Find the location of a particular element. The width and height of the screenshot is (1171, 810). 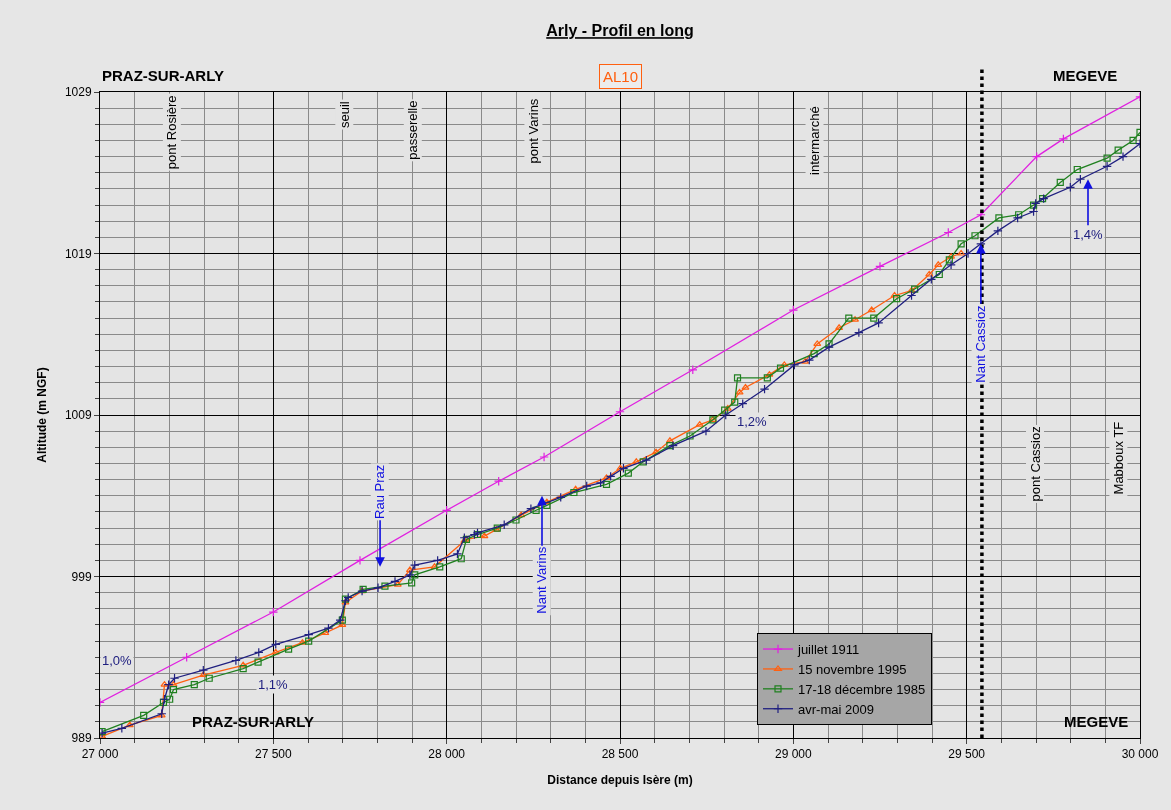

x-tick-label: 30 000 is located at coordinates (1140, 754).